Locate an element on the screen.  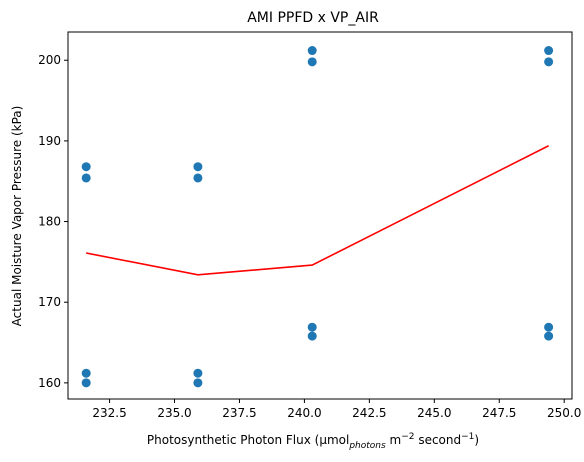
x-tick-label: 235.0 is located at coordinates (174, 413).